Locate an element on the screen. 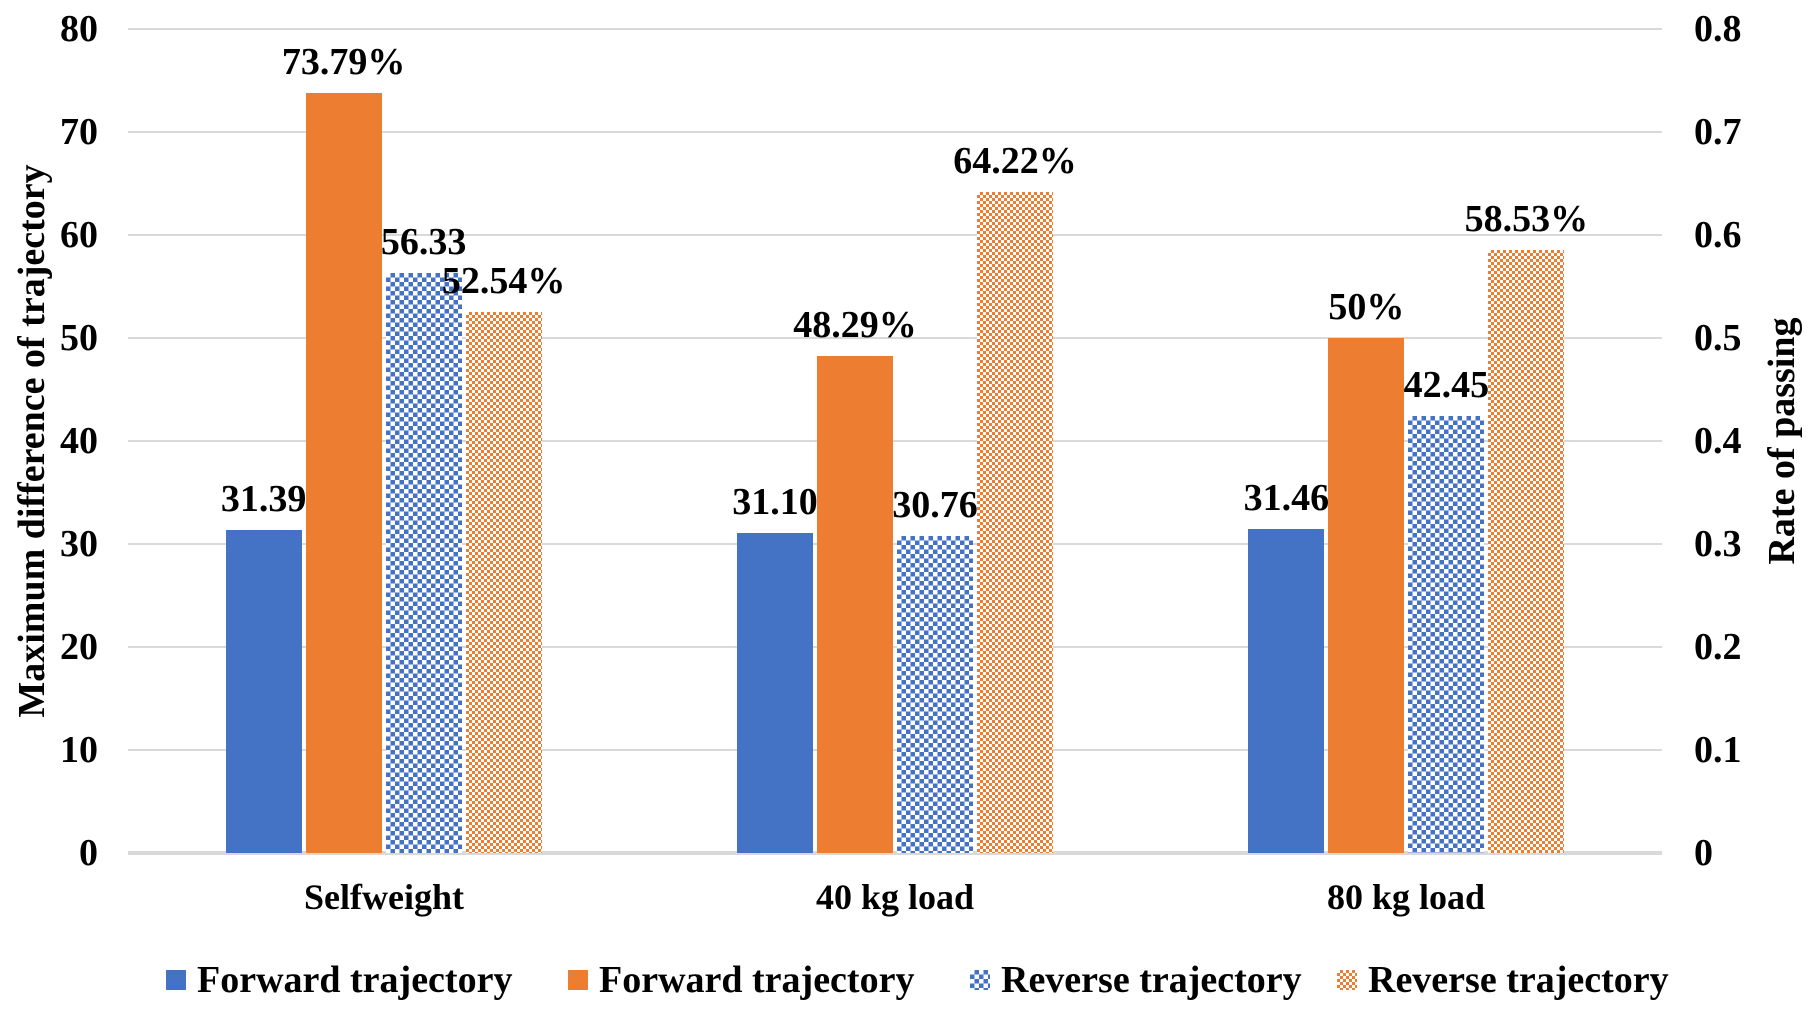  right-axis-tick: 0.2 is located at coordinates (1718, 647).